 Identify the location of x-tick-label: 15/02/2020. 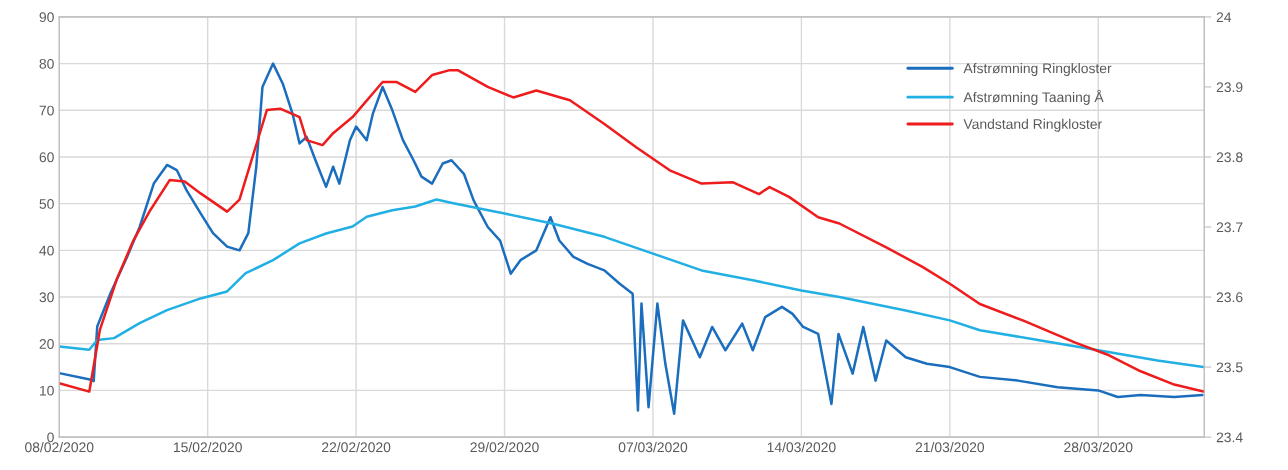
(207, 447).